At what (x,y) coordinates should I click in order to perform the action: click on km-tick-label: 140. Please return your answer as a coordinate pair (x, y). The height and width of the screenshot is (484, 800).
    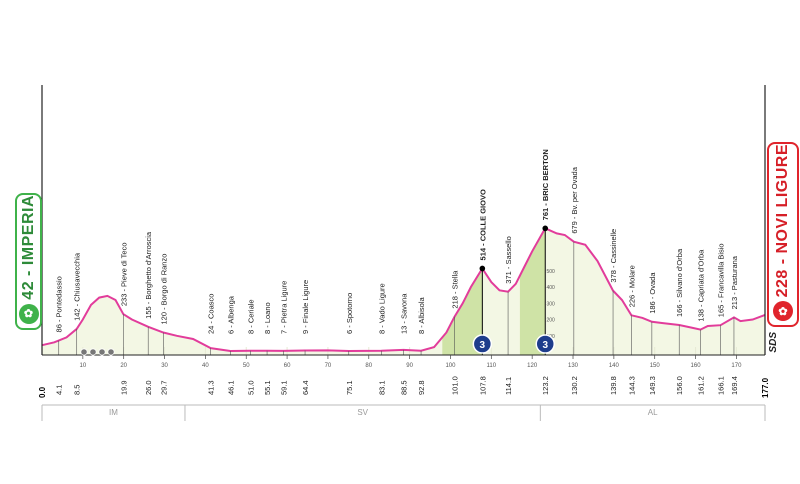
    Looking at the image, I should click on (614, 366).